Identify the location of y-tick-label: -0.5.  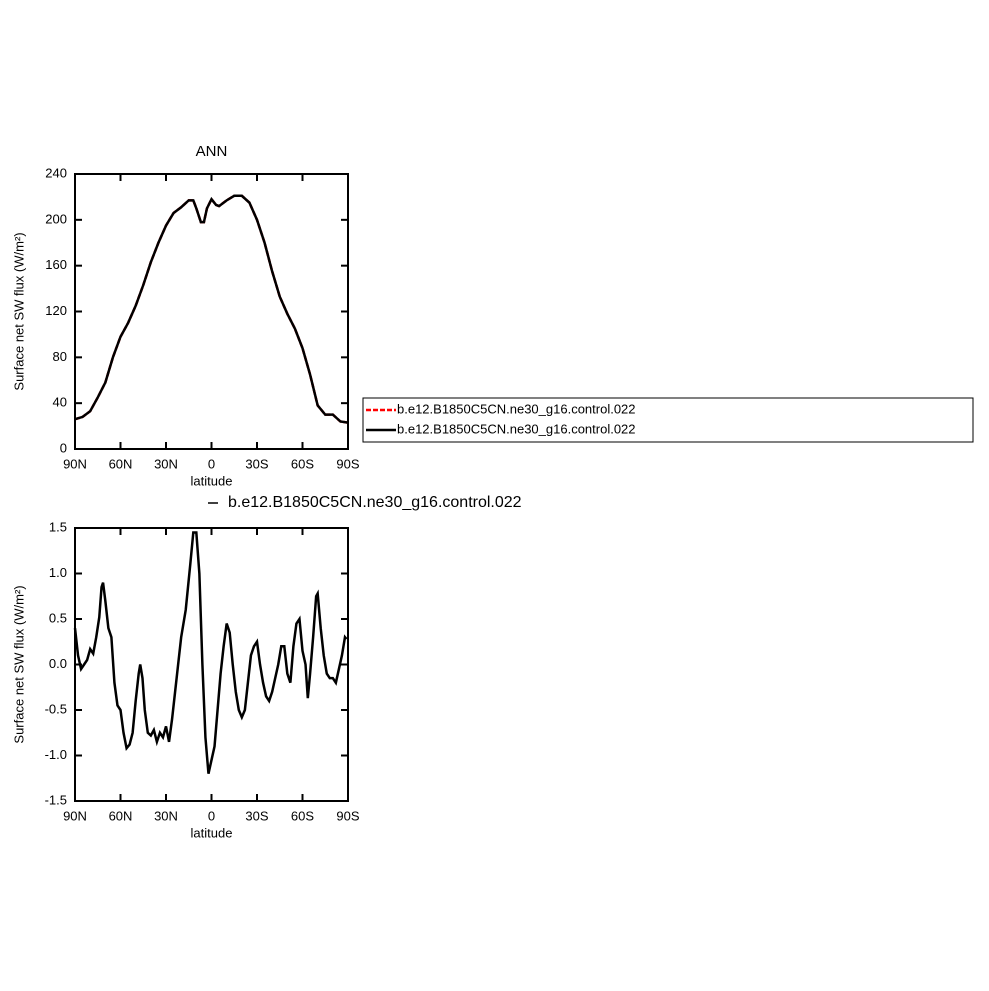
(56, 708).